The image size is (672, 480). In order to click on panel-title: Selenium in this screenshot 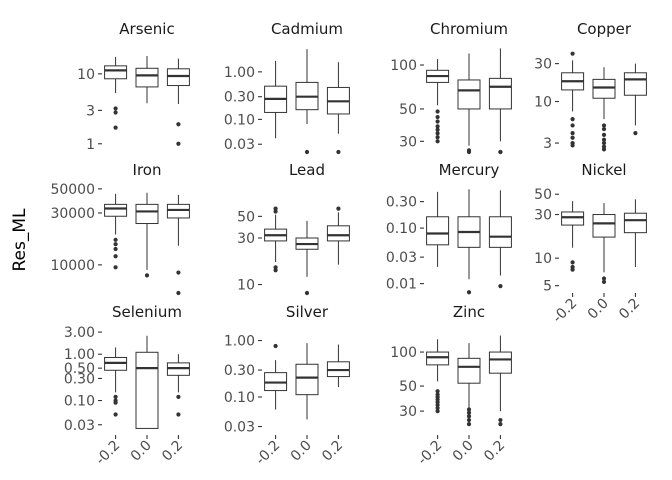, I will do `click(147, 312)`.